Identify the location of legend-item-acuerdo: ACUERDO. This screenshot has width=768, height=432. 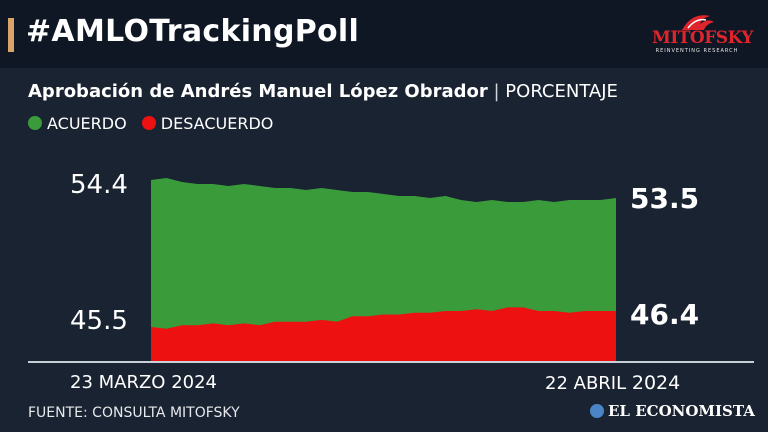
(77, 123).